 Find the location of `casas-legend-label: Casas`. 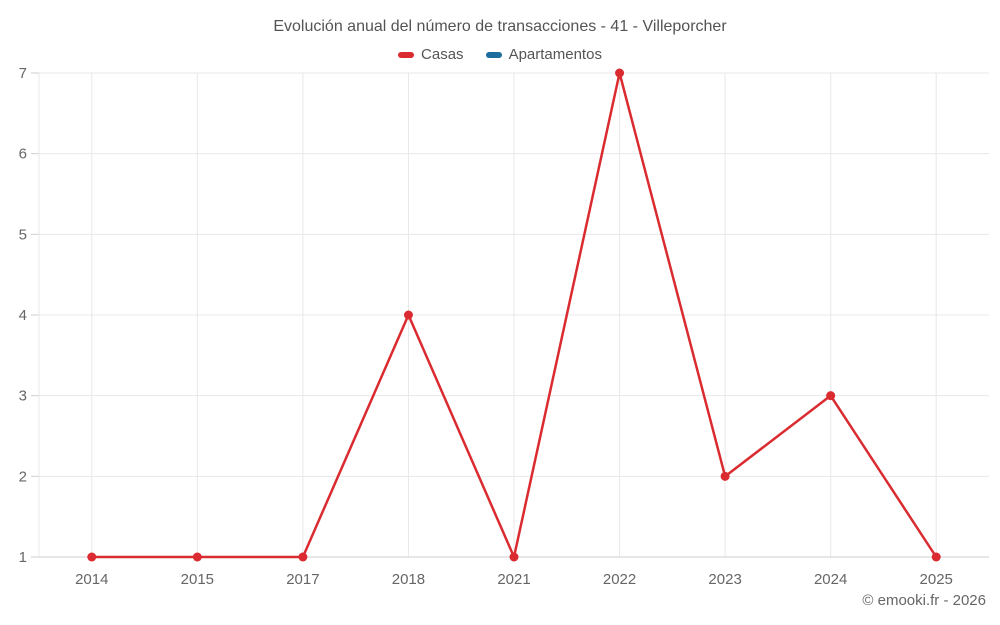

casas-legend-label: Casas is located at coordinates (442, 54).